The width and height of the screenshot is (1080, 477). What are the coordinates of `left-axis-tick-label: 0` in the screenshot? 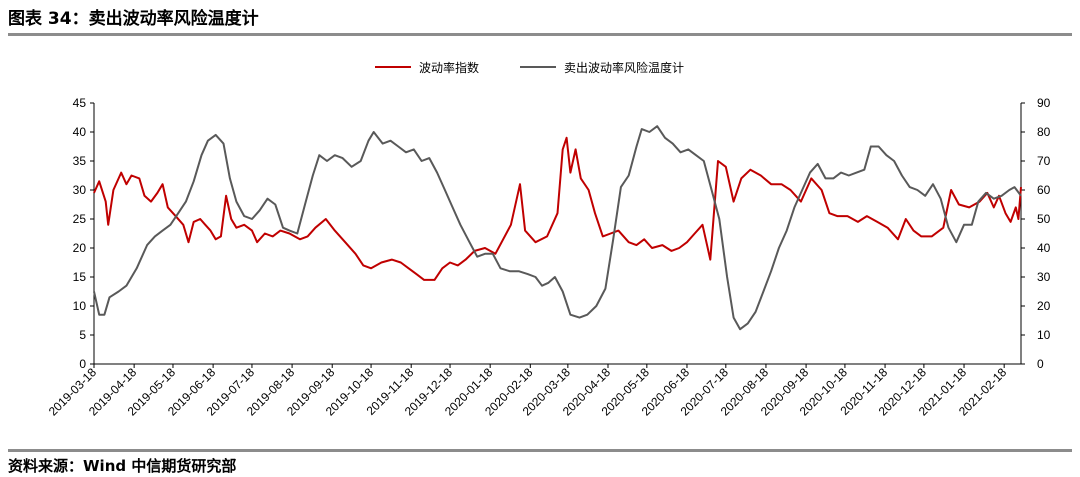 It's located at (82, 364).